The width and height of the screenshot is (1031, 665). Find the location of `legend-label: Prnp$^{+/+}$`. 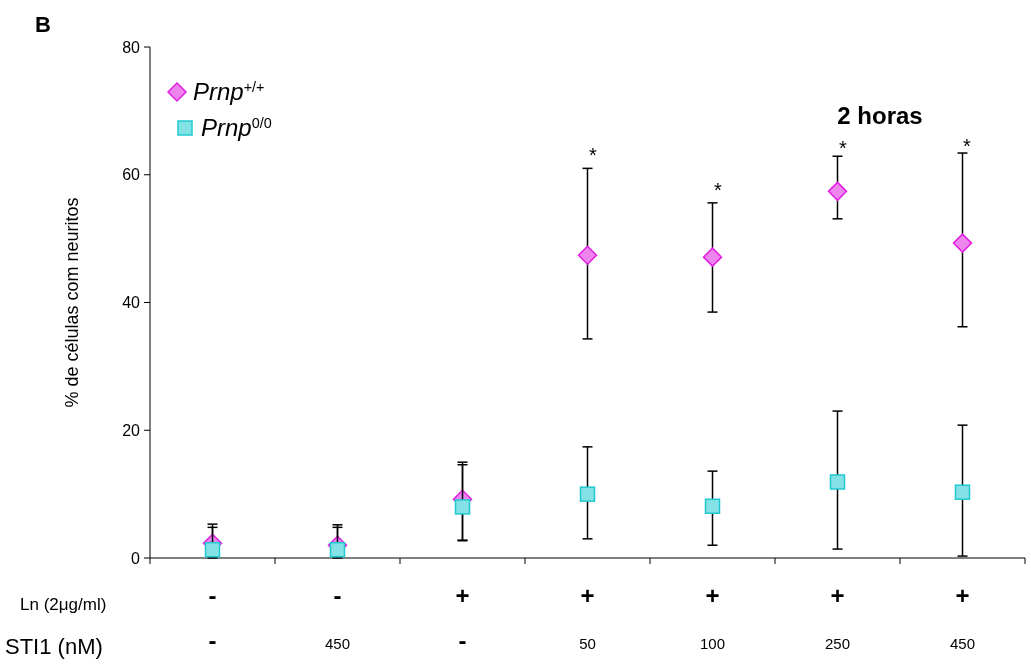

legend-label: Prnp$^{+/+}$ is located at coordinates (229, 92).